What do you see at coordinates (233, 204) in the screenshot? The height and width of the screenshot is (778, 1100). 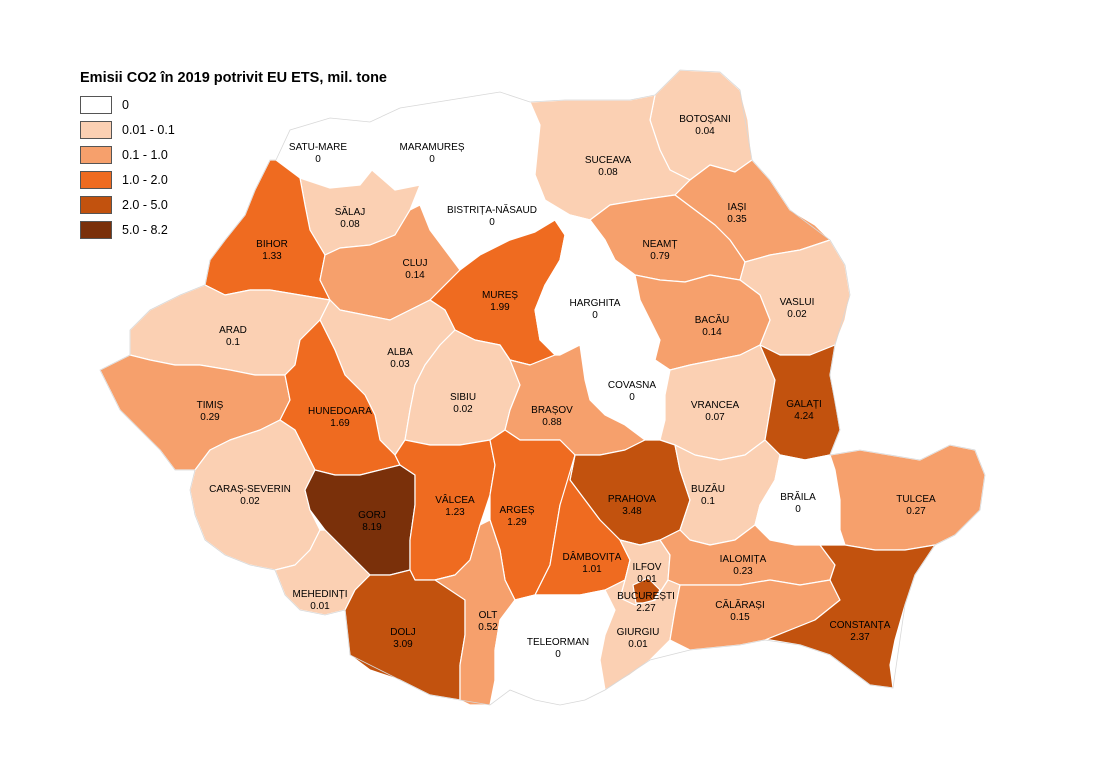 I see `legend-row: 2.0 - 5.0` at bounding box center [233, 204].